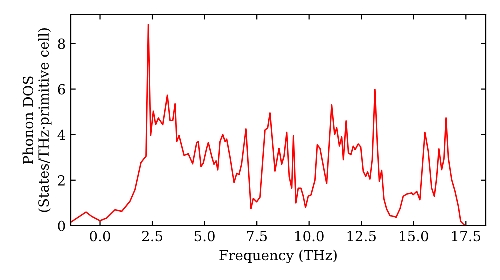 This screenshot has width=500, height=280. Describe the element at coordinates (61, 180) in the screenshot. I see `y-tick-label: 2` at that location.